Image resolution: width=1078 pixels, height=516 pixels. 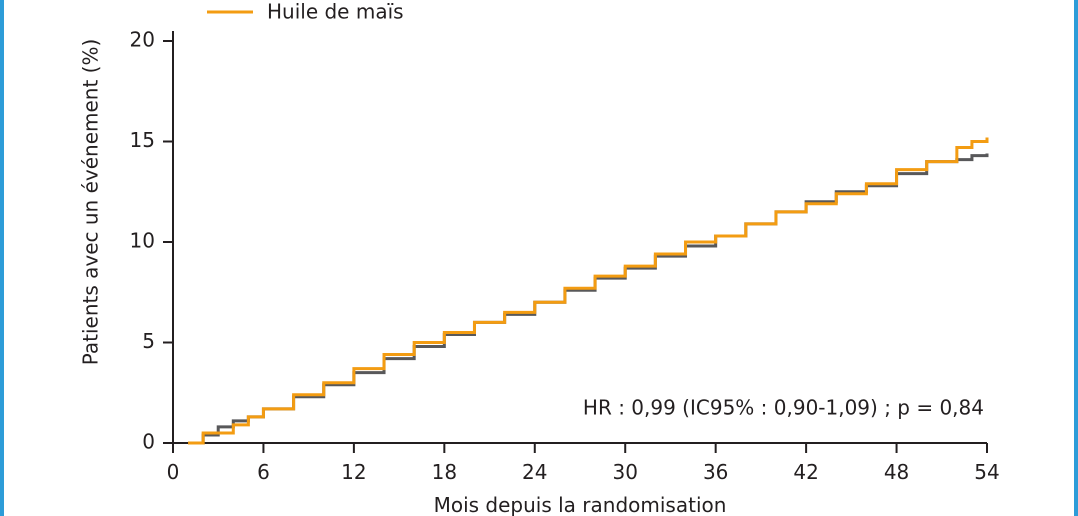 I want to click on legend-label: Huile de maïs, so click(x=335, y=12).